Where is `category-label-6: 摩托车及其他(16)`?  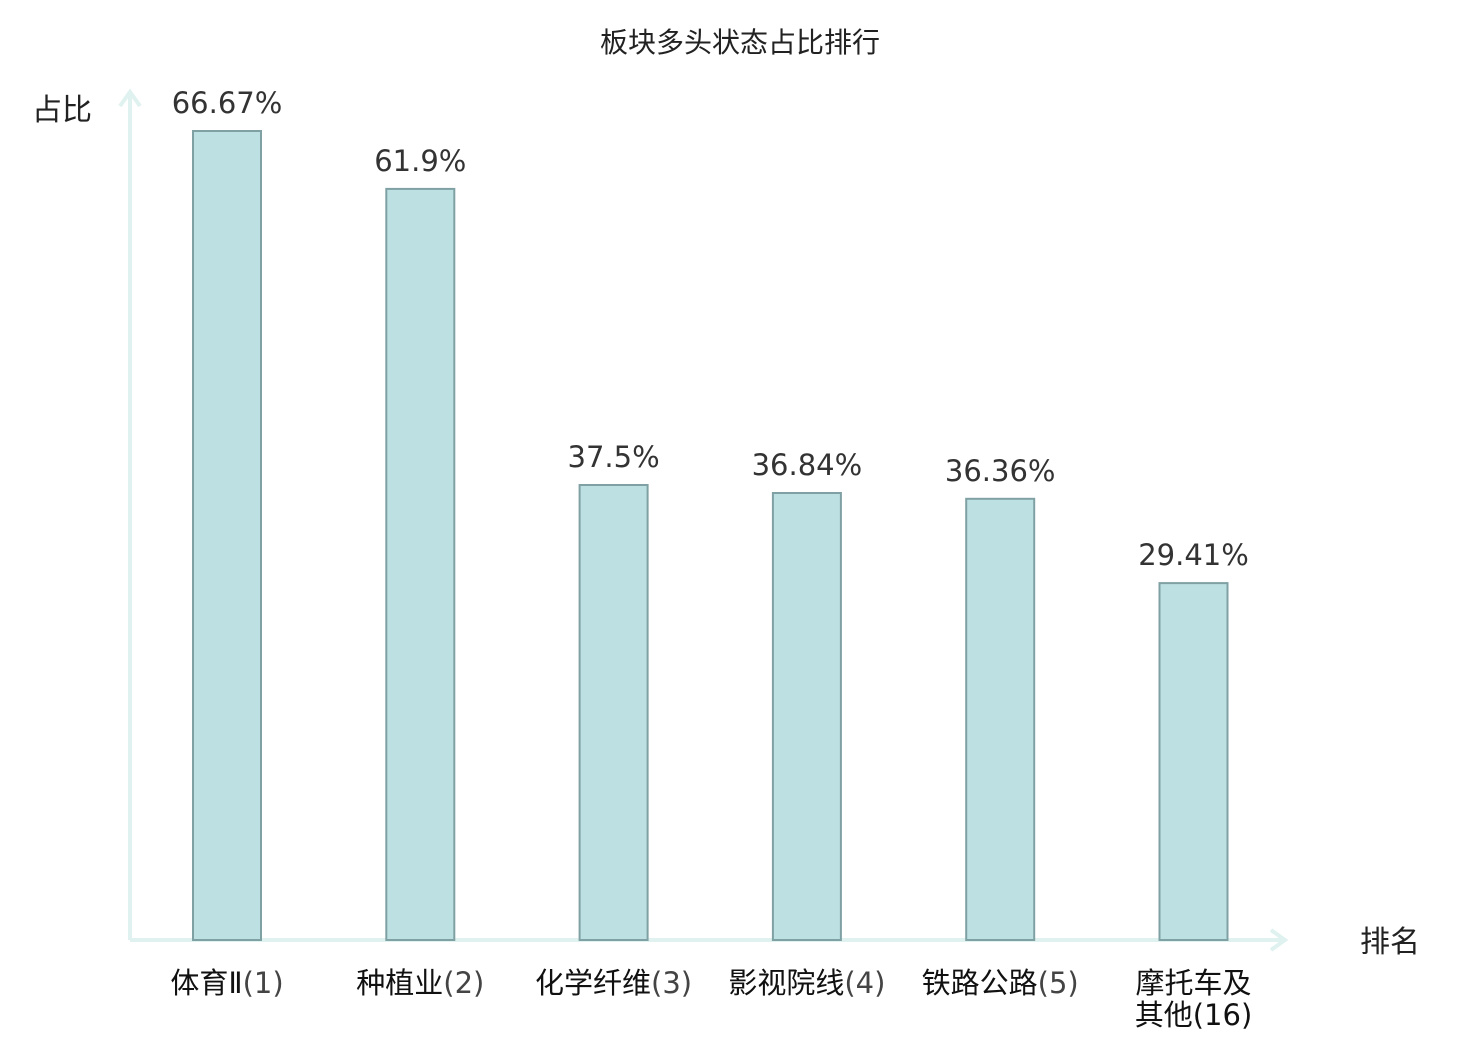
category-label-6: 摩托车及其他(16) is located at coordinates (1194, 999).